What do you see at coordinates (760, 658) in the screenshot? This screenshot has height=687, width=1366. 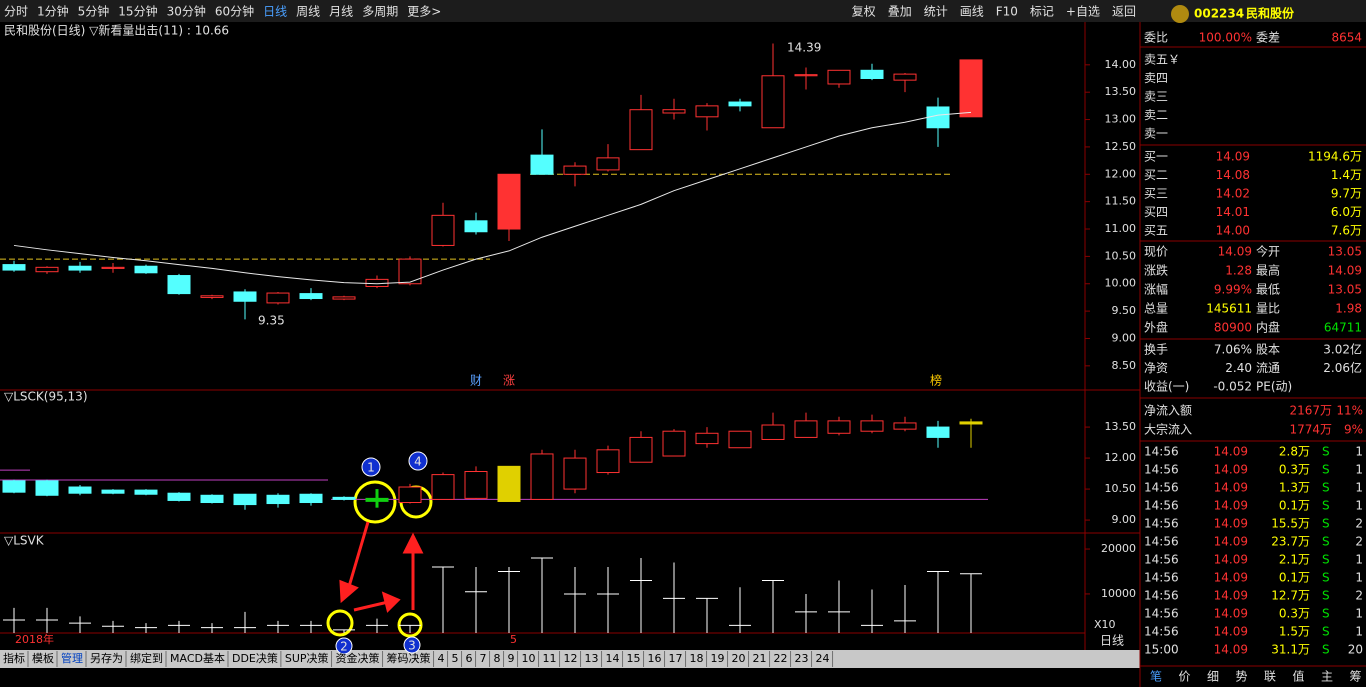 I see `tab: 21` at bounding box center [760, 658].